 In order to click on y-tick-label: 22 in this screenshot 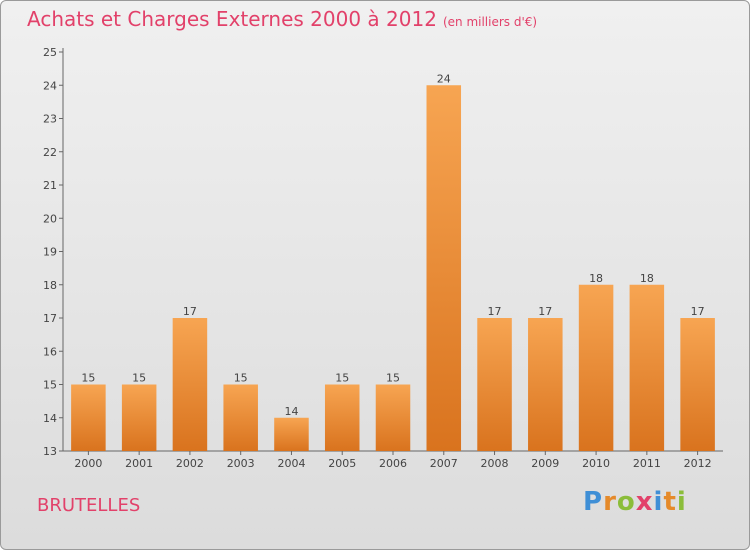, I will do `click(50, 152)`.